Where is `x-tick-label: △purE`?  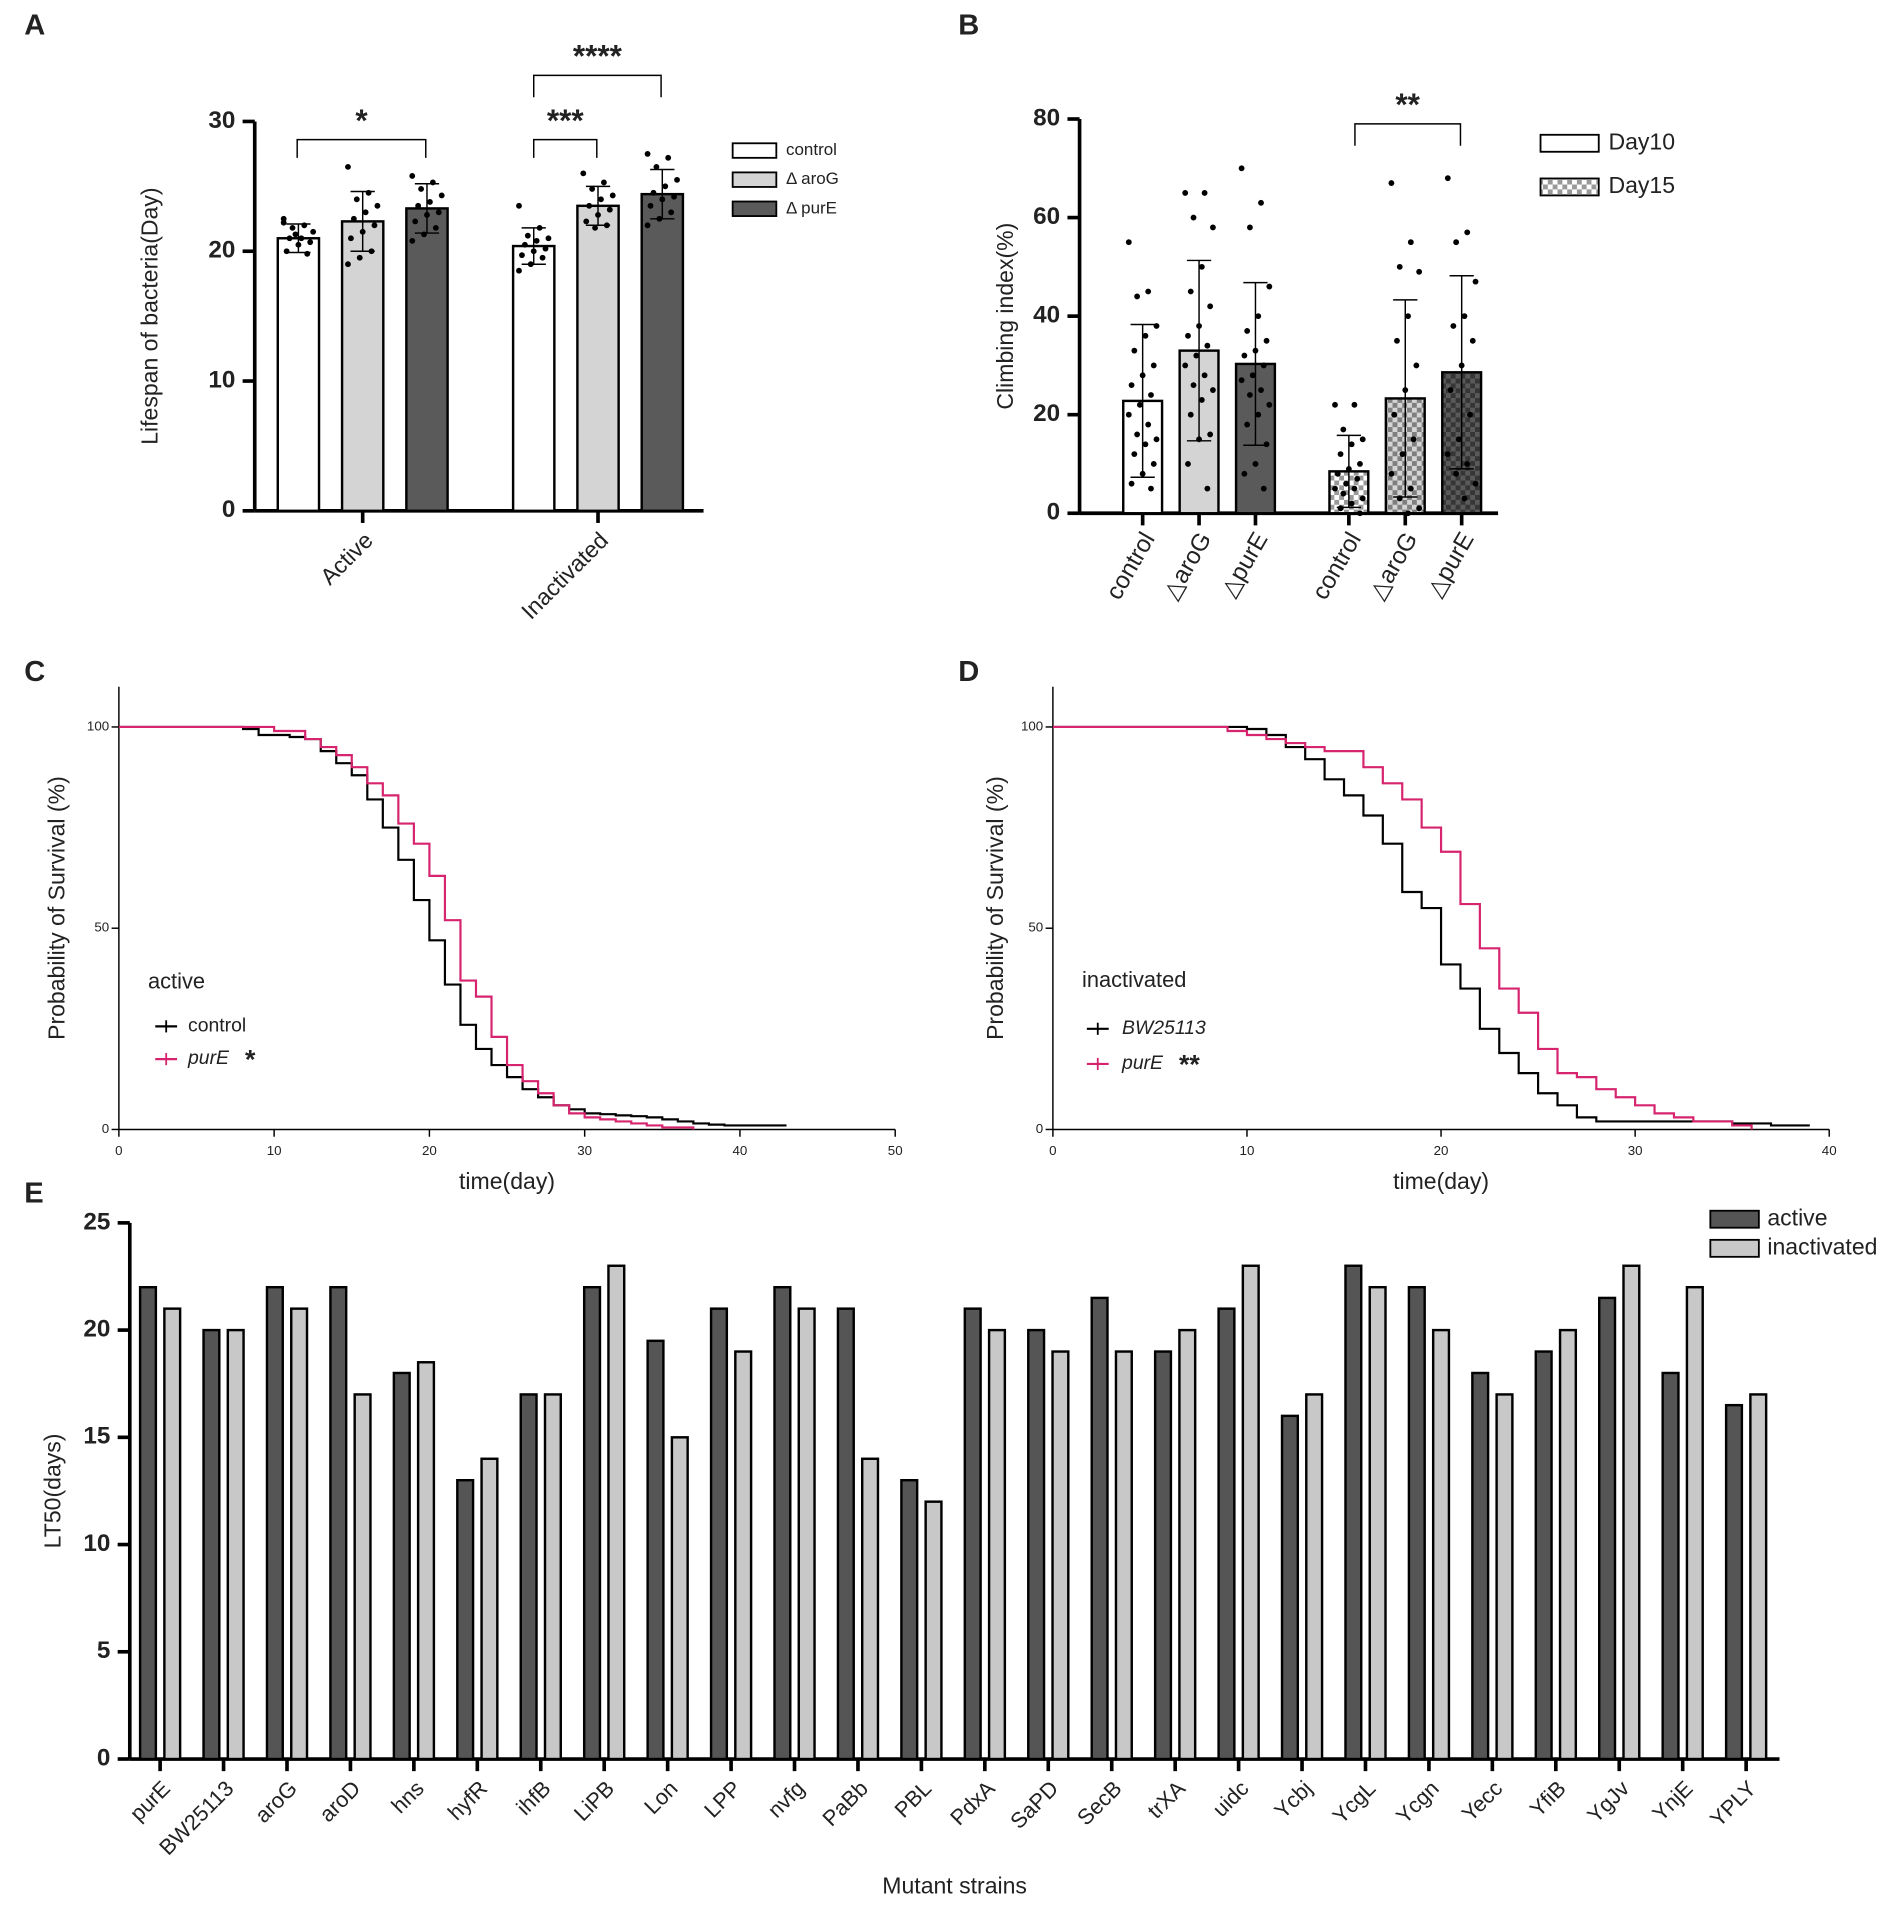 x-tick-label: △purE is located at coordinates (1450, 565).